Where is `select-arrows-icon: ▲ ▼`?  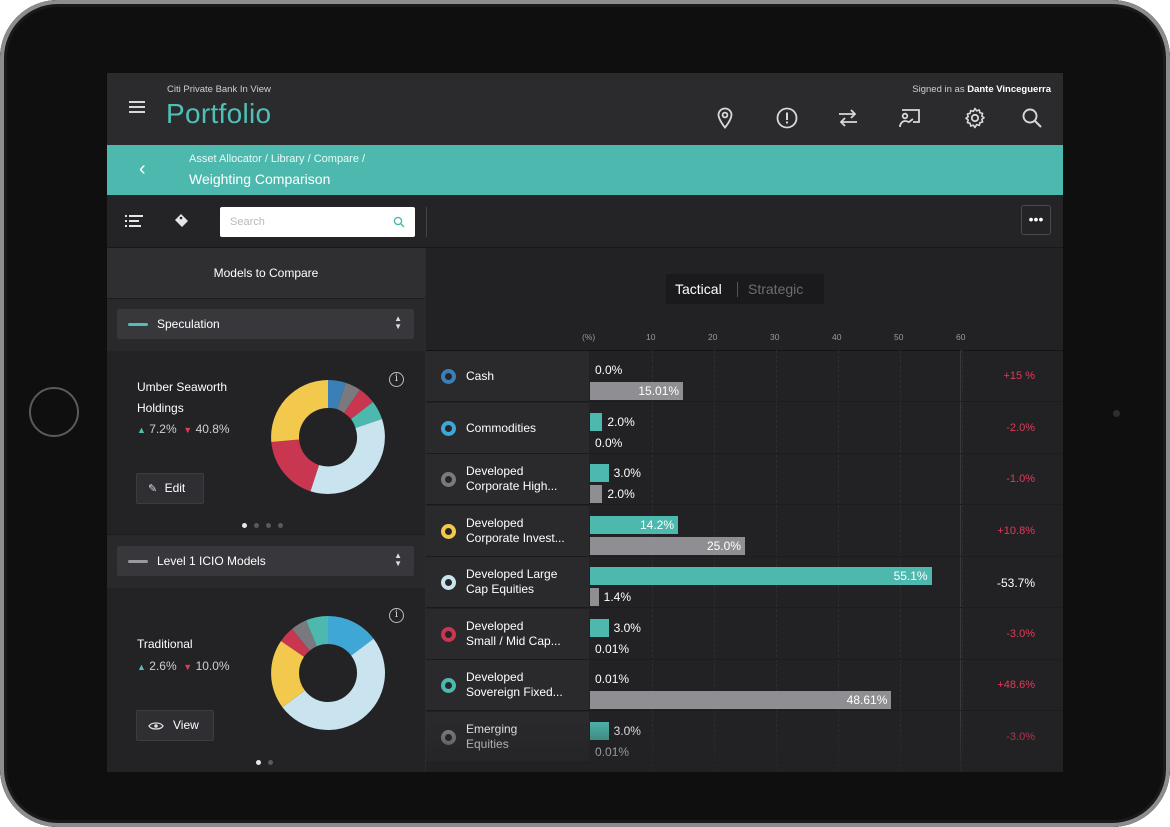
select-arrows-icon: ▲ ▼ is located at coordinates (398, 559).